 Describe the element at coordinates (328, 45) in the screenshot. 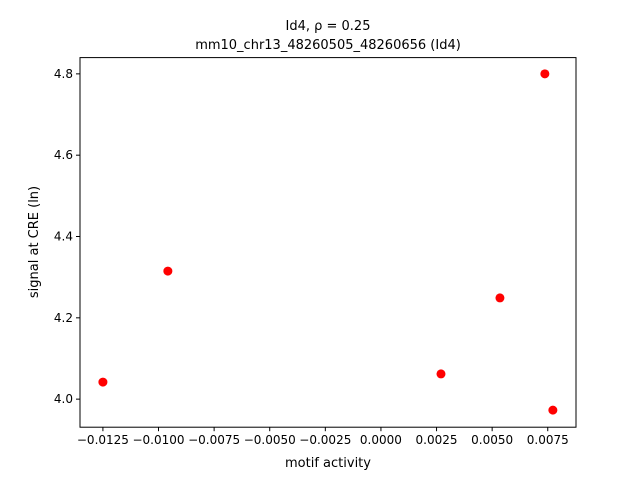

I see `chart-subtitle: mm10_chr13_48260505_48260656 (Id4)` at that location.